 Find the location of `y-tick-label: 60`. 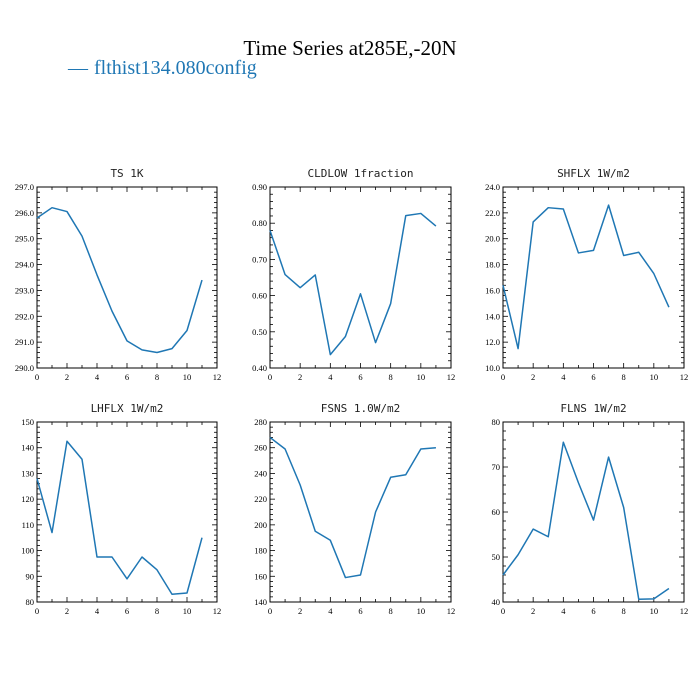

y-tick-label: 60 is located at coordinates (496, 512).